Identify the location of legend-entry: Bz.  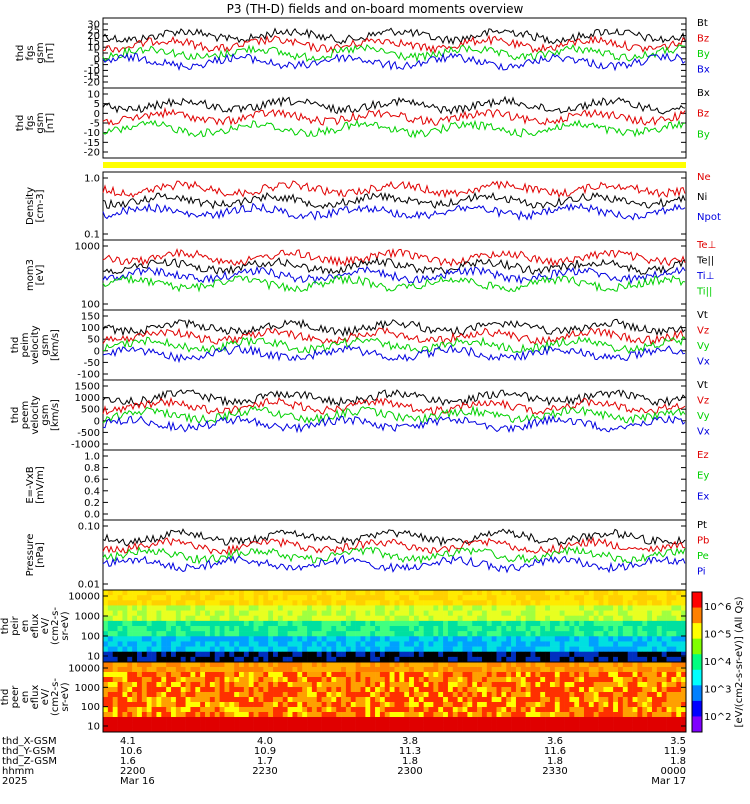
(703, 114).